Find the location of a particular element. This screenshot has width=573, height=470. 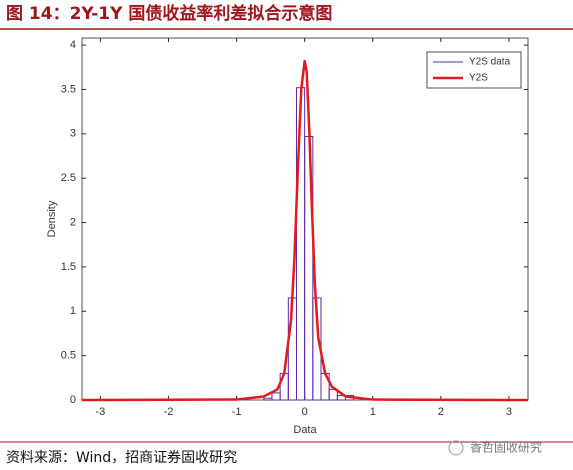

y-axis-label: Density is located at coordinates (52, 218).